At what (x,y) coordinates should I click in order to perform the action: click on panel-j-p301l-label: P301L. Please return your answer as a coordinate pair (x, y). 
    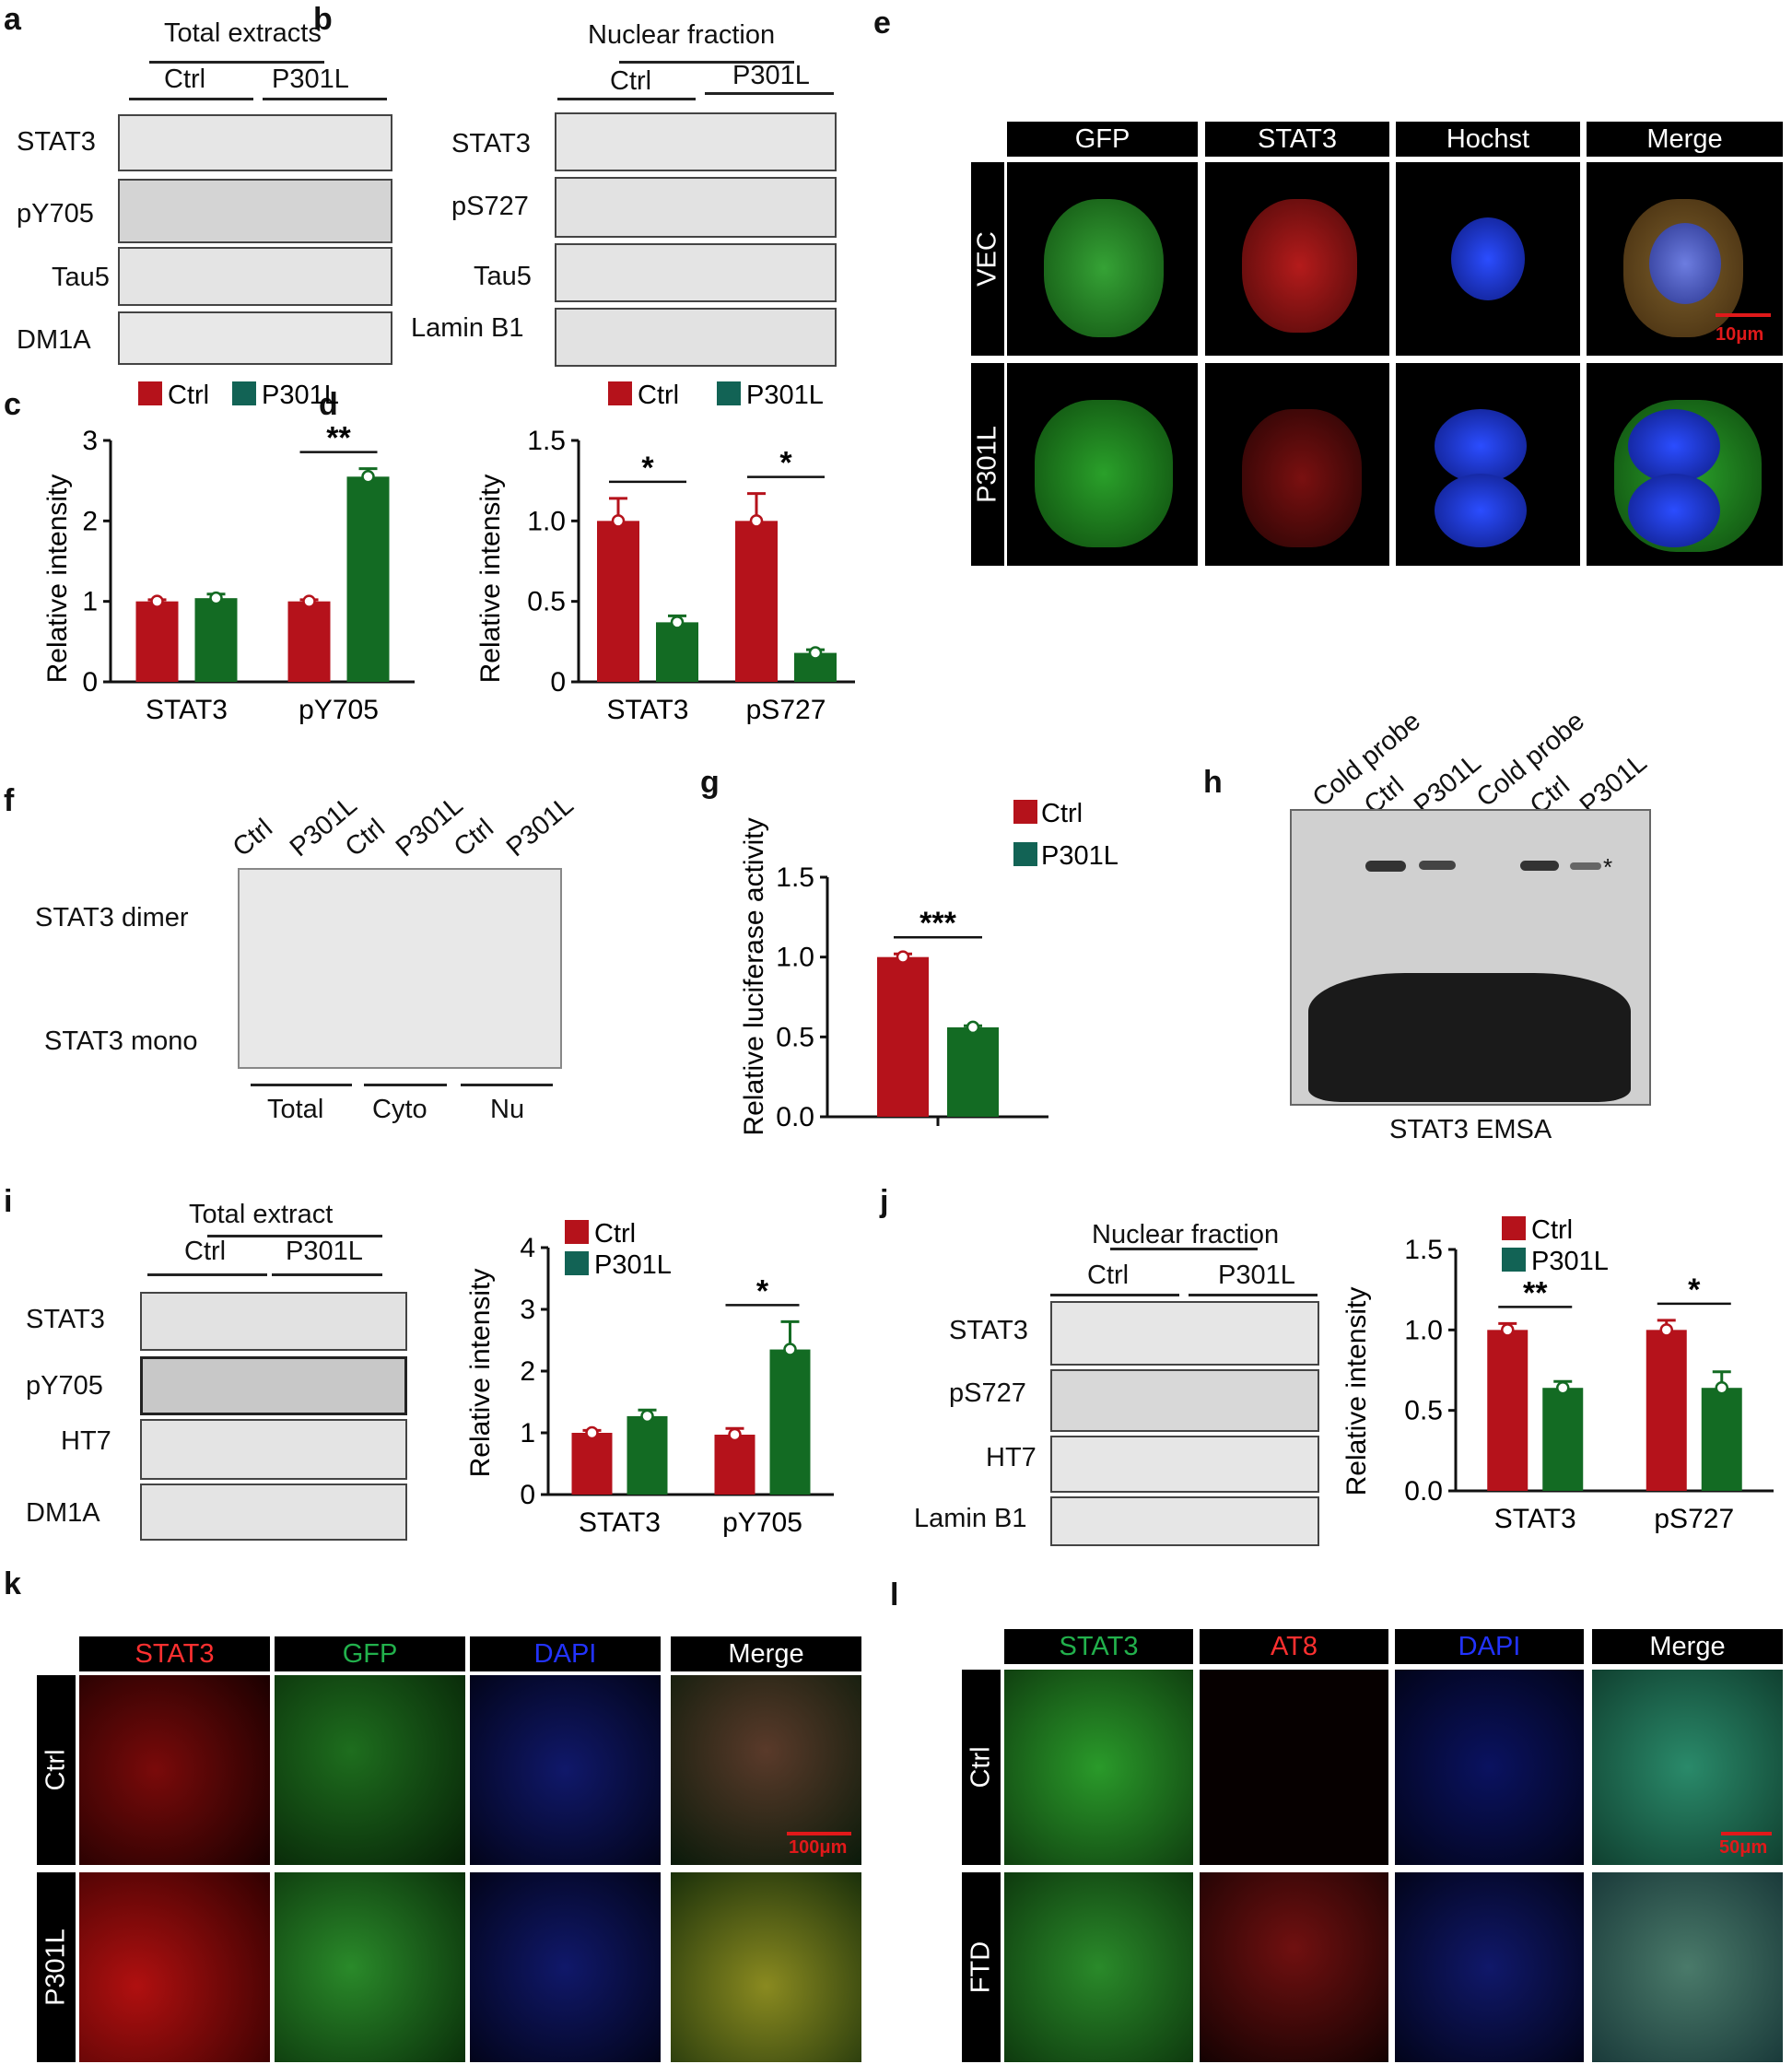
    Looking at the image, I should click on (1256, 1275).